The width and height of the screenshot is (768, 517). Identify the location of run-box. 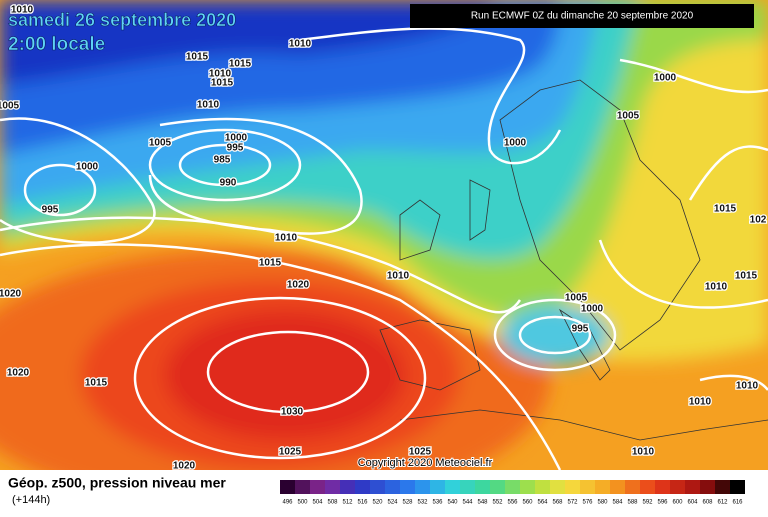
(582, 16).